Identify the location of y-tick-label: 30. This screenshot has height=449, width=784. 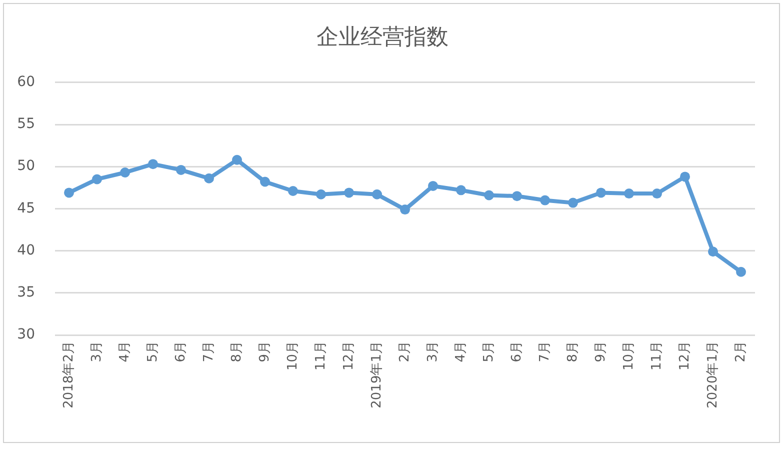
(26, 334).